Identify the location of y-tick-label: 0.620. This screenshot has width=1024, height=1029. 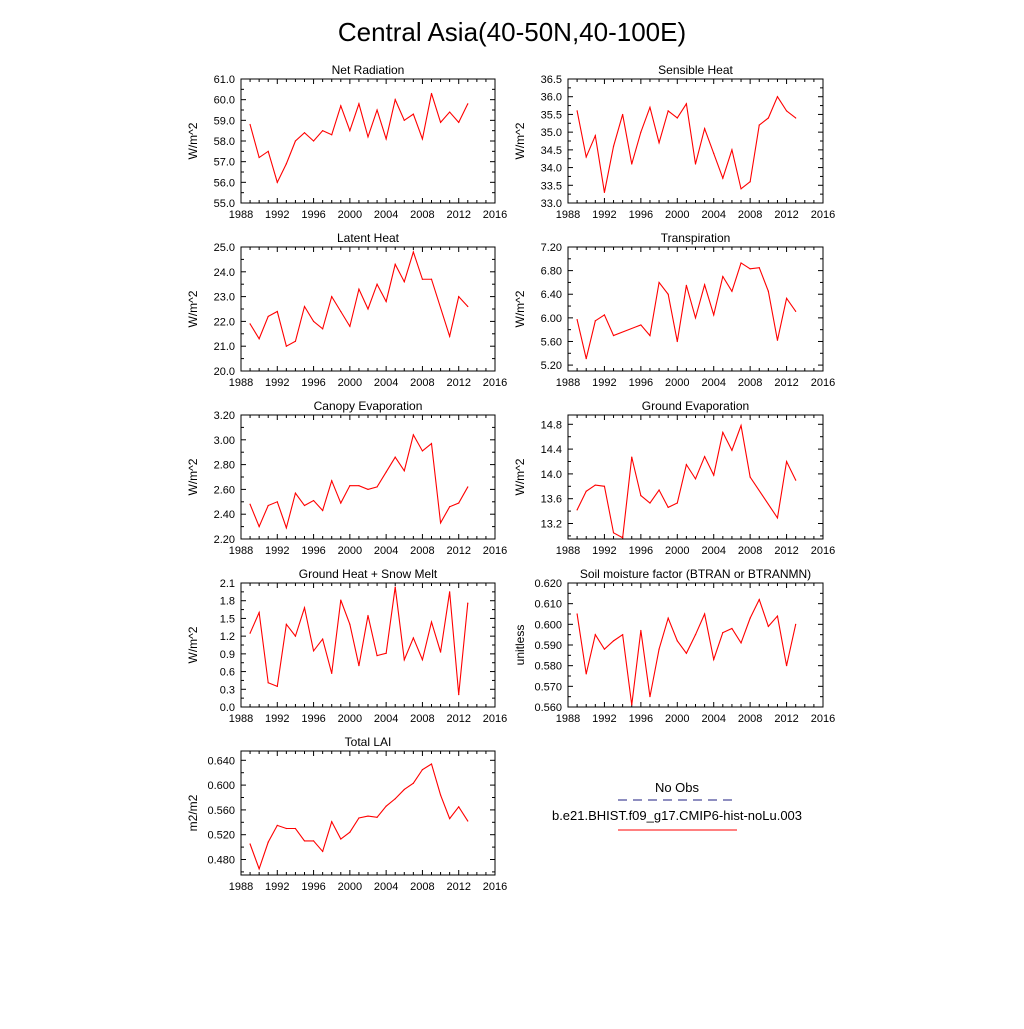
(548, 584).